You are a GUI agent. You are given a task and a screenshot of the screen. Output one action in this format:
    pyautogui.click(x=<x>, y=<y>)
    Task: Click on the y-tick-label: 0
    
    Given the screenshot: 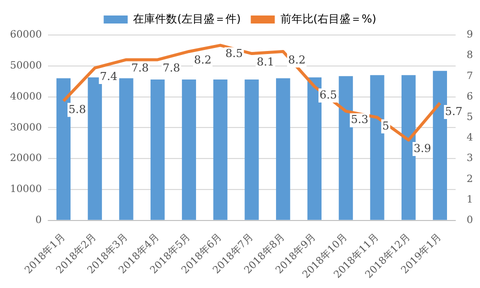 What is the action you would take?
    pyautogui.click(x=38, y=220)
    